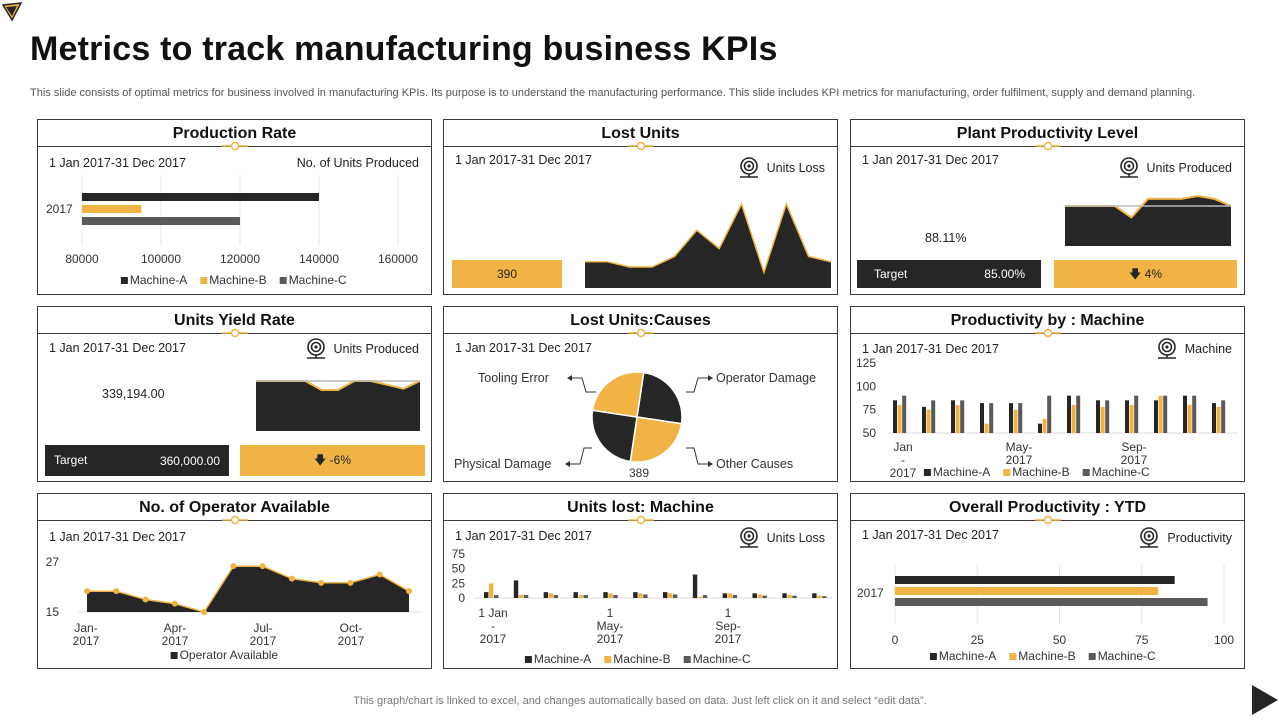  Describe the element at coordinates (332, 460) in the screenshot. I see `delta-box: 🡇 -6%` at that location.